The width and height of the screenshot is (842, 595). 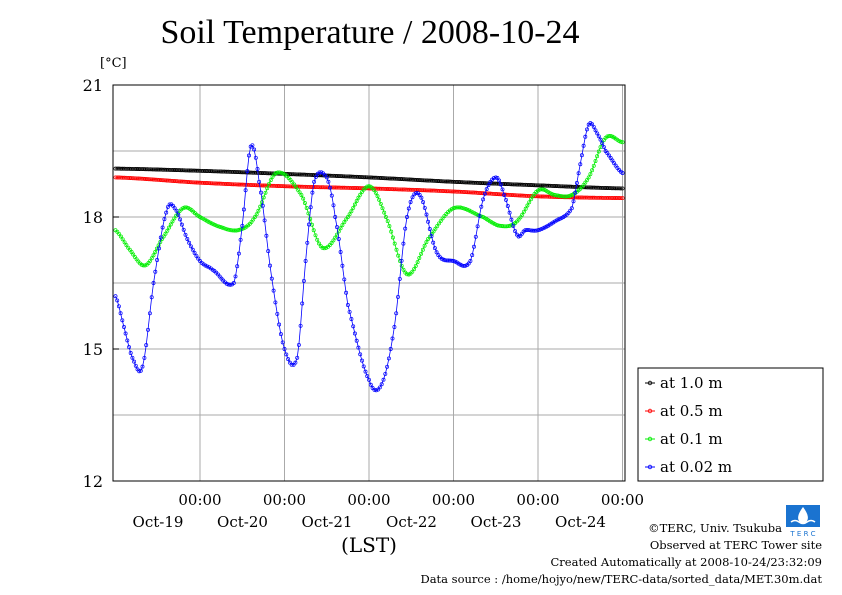 I want to click on y-tick-label: 21, so click(x=93, y=85).